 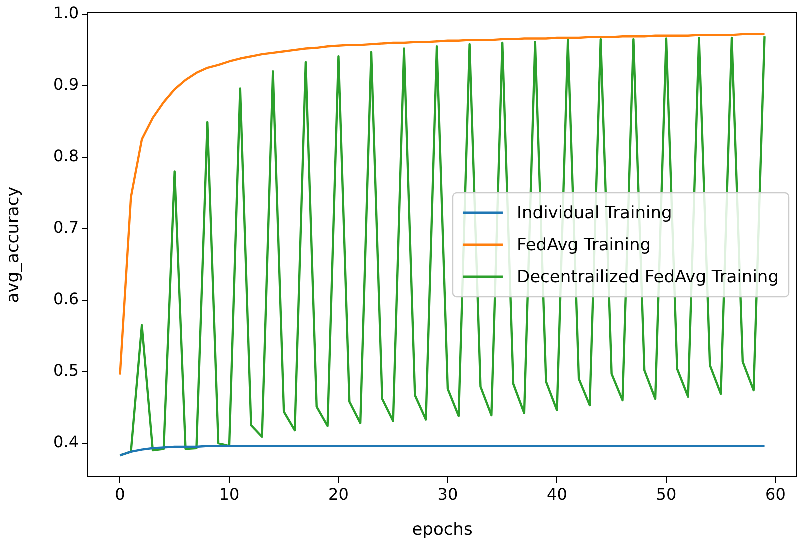 I want to click on x-axis-title: epochs, so click(x=442, y=530).